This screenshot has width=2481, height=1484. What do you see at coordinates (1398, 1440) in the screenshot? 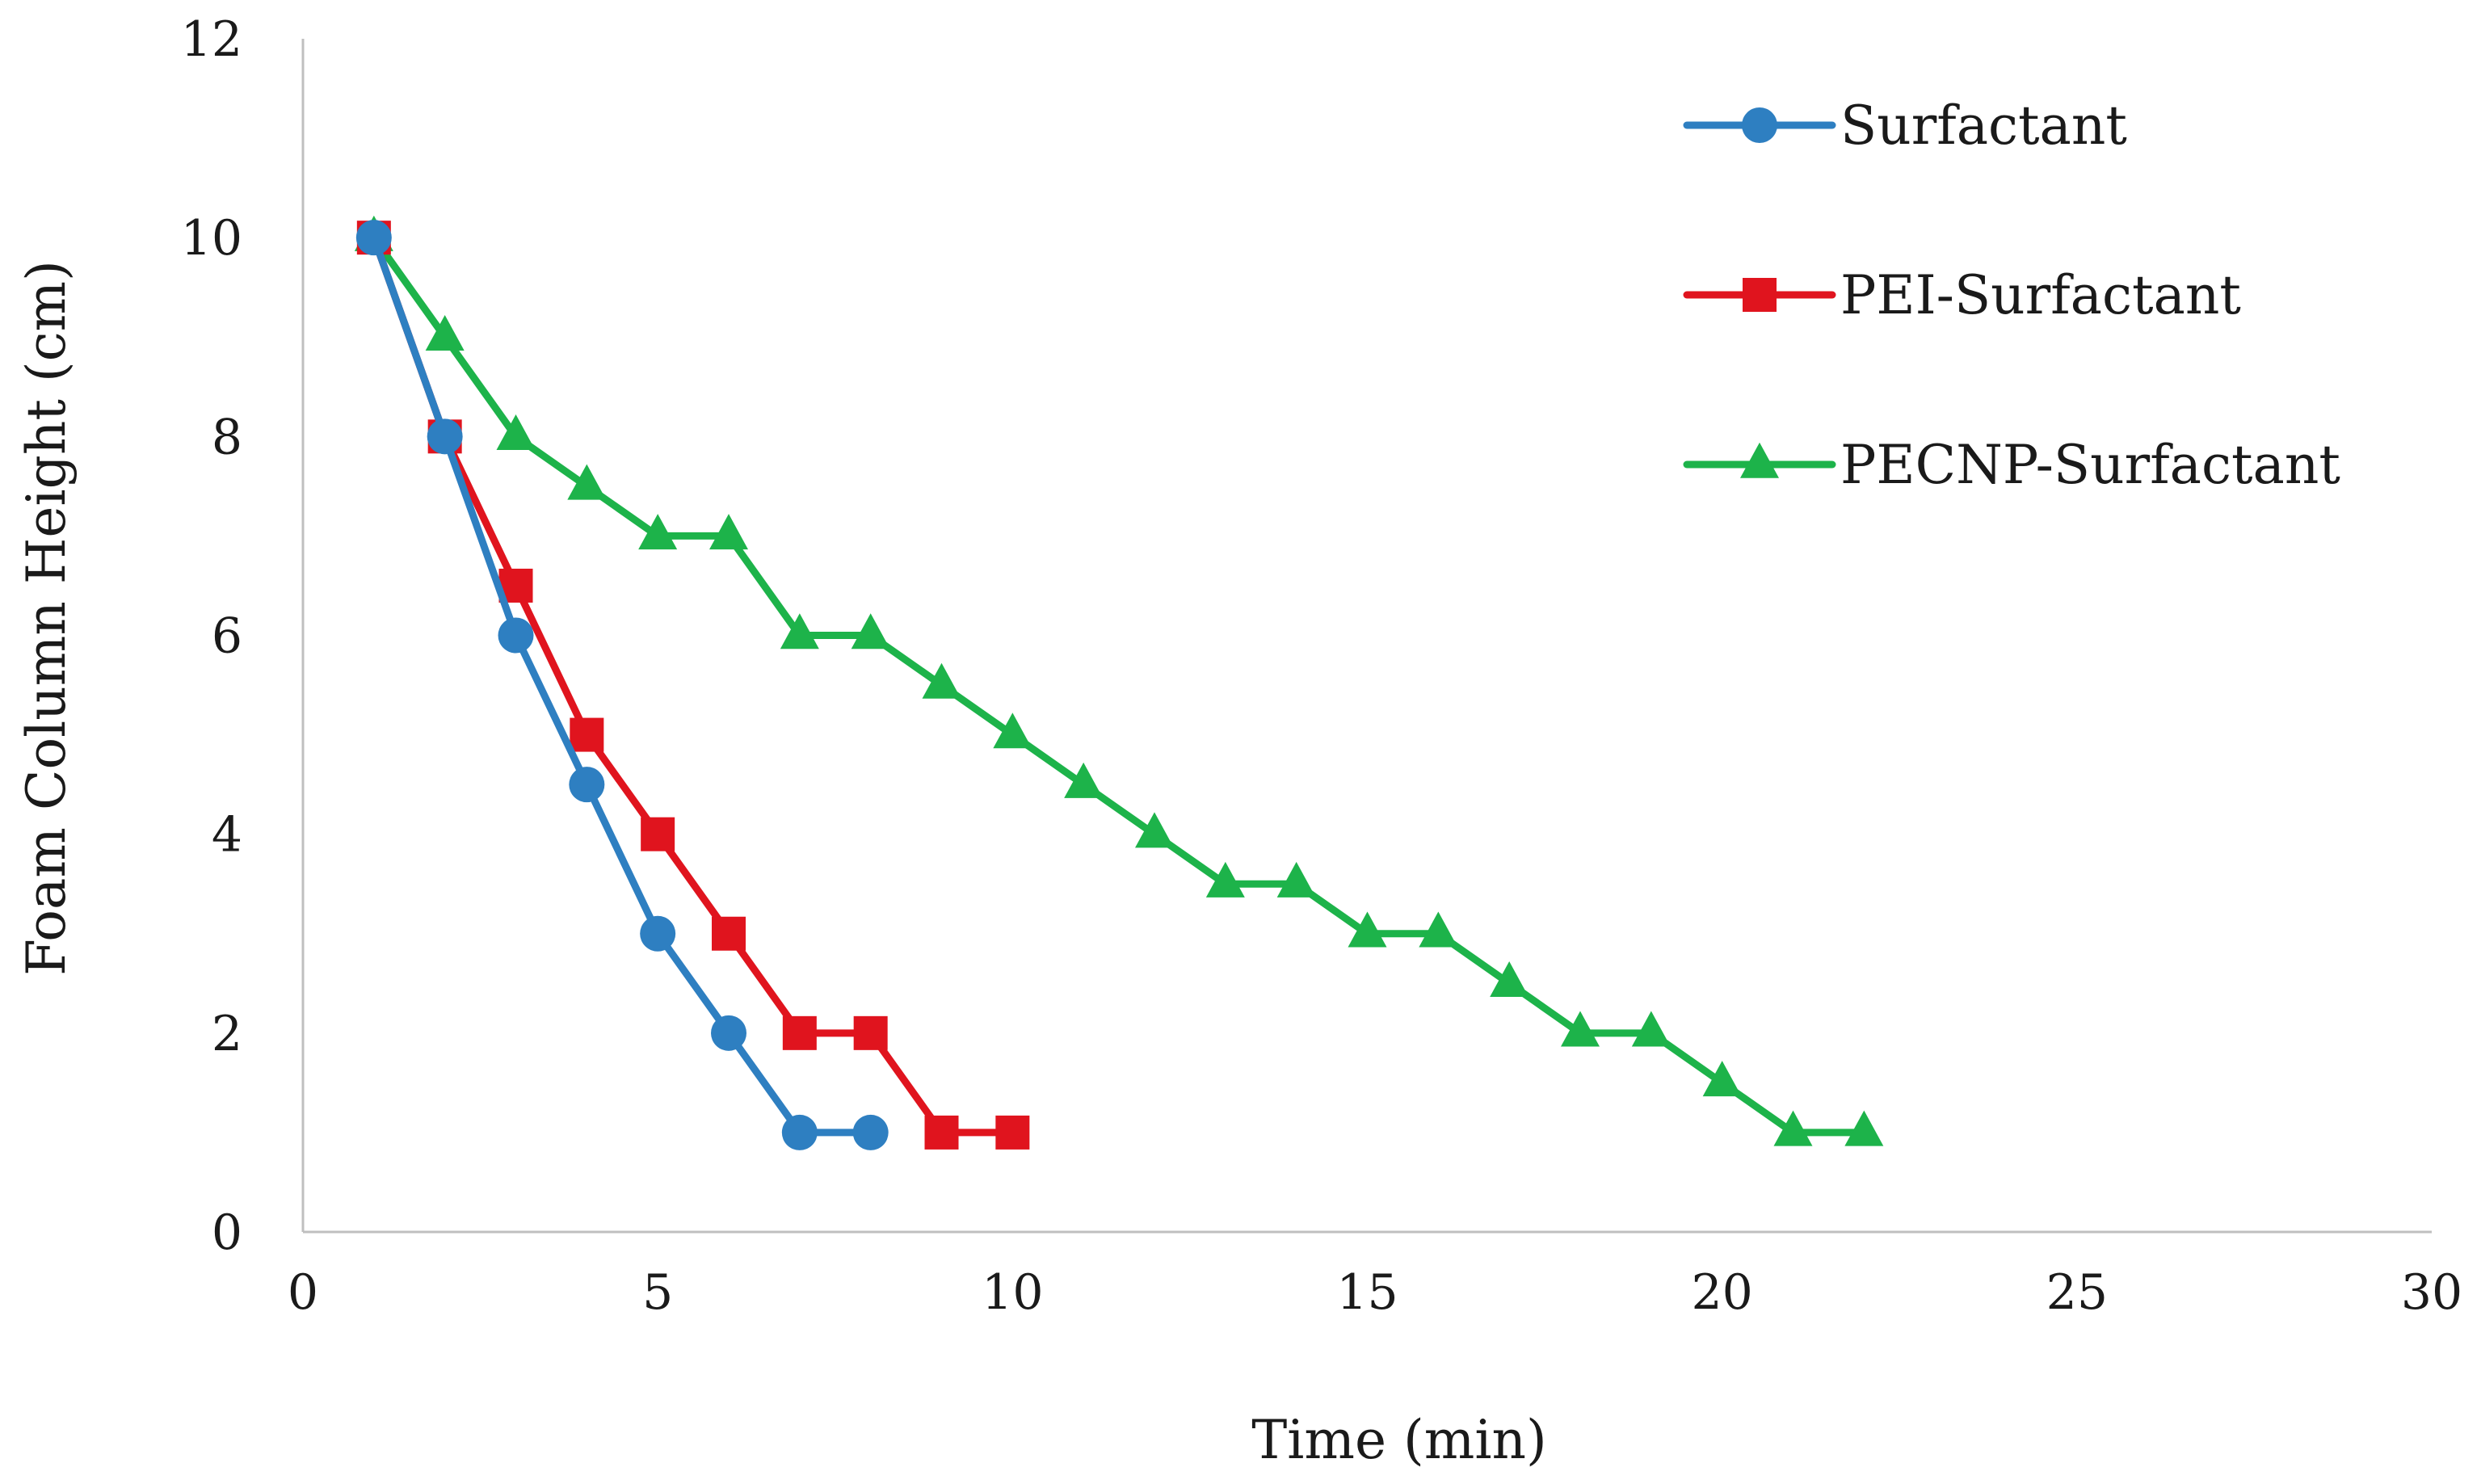
I see `x-axis-title: Time (min)` at bounding box center [1398, 1440].